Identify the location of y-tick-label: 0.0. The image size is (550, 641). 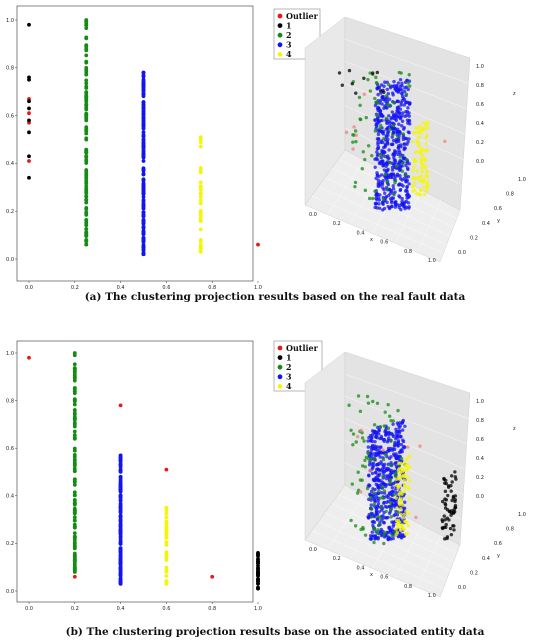
(462, 253).